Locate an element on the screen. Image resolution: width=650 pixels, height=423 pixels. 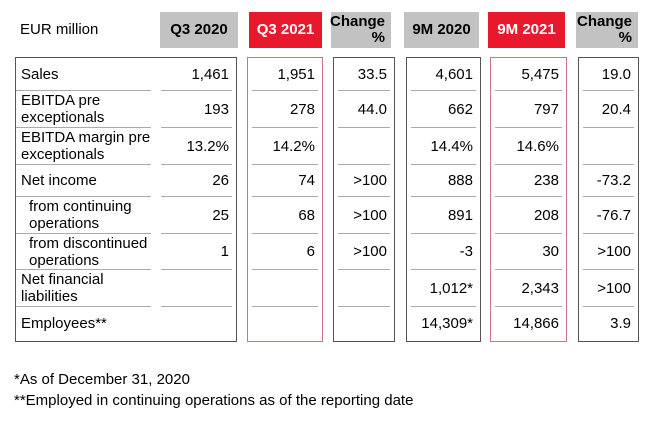
table-box-9m-2020-3: 4,601 662 14.4% 888 891 -3 1,012* 14,309* is located at coordinates (443, 199).